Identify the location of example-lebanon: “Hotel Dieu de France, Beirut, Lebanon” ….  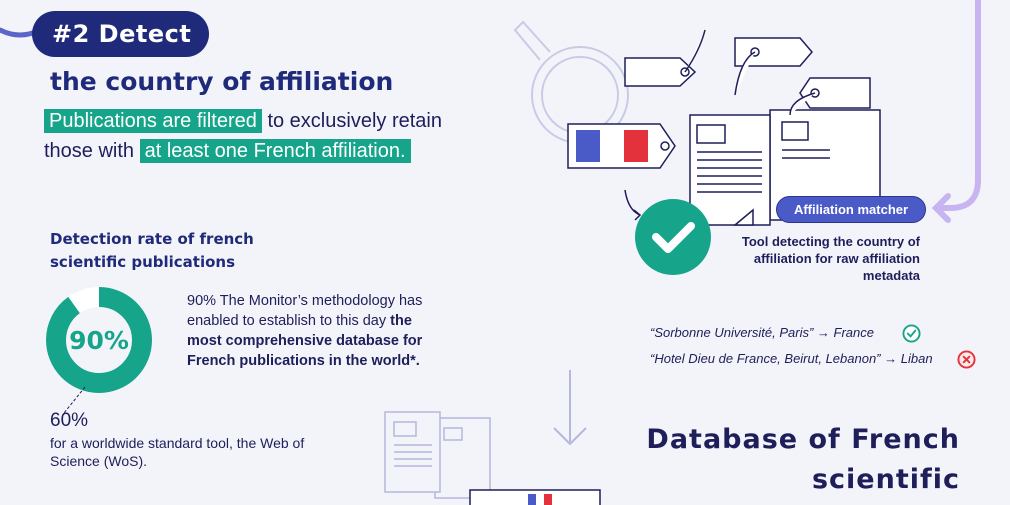
(791, 358).